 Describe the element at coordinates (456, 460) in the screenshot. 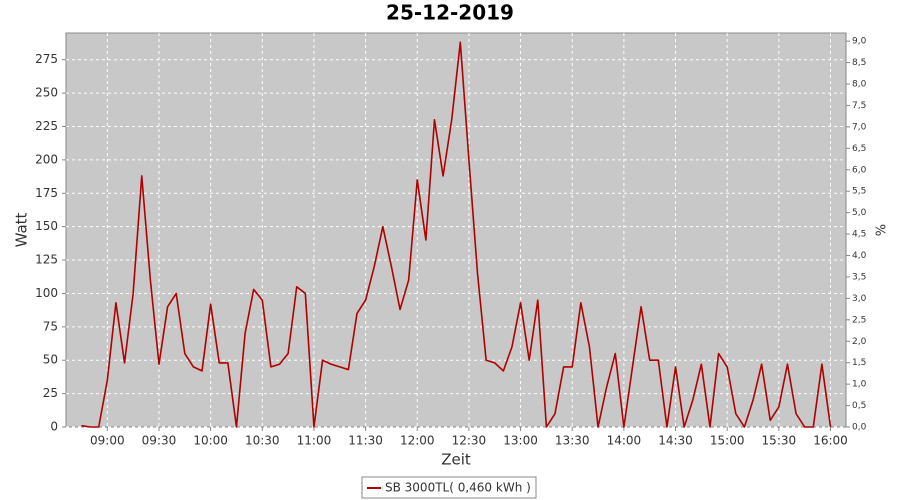

I see `x-axis-label: Zeit` at that location.